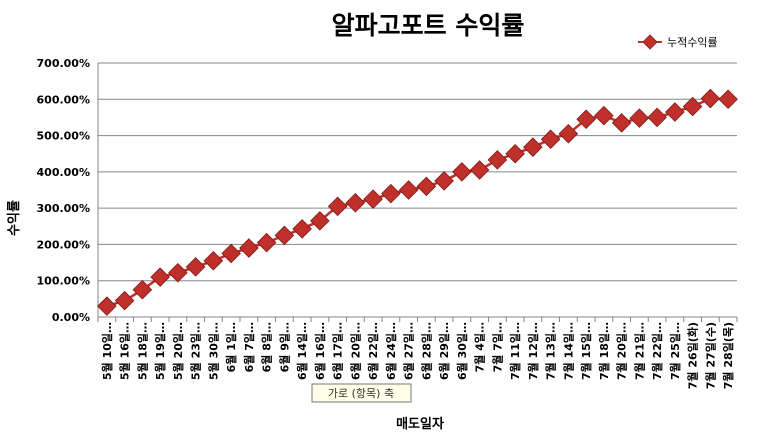  What do you see at coordinates (693, 355) in the screenshot?
I see `x-tick-label: 7월 26일(화)` at bounding box center [693, 355].